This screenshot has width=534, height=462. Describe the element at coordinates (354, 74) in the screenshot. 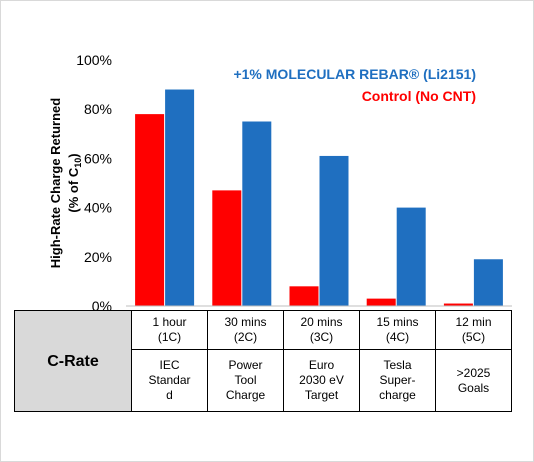

I see `legend-series-rebar: +1% MOLECULAR REBAR® (Li2151)` at that location.